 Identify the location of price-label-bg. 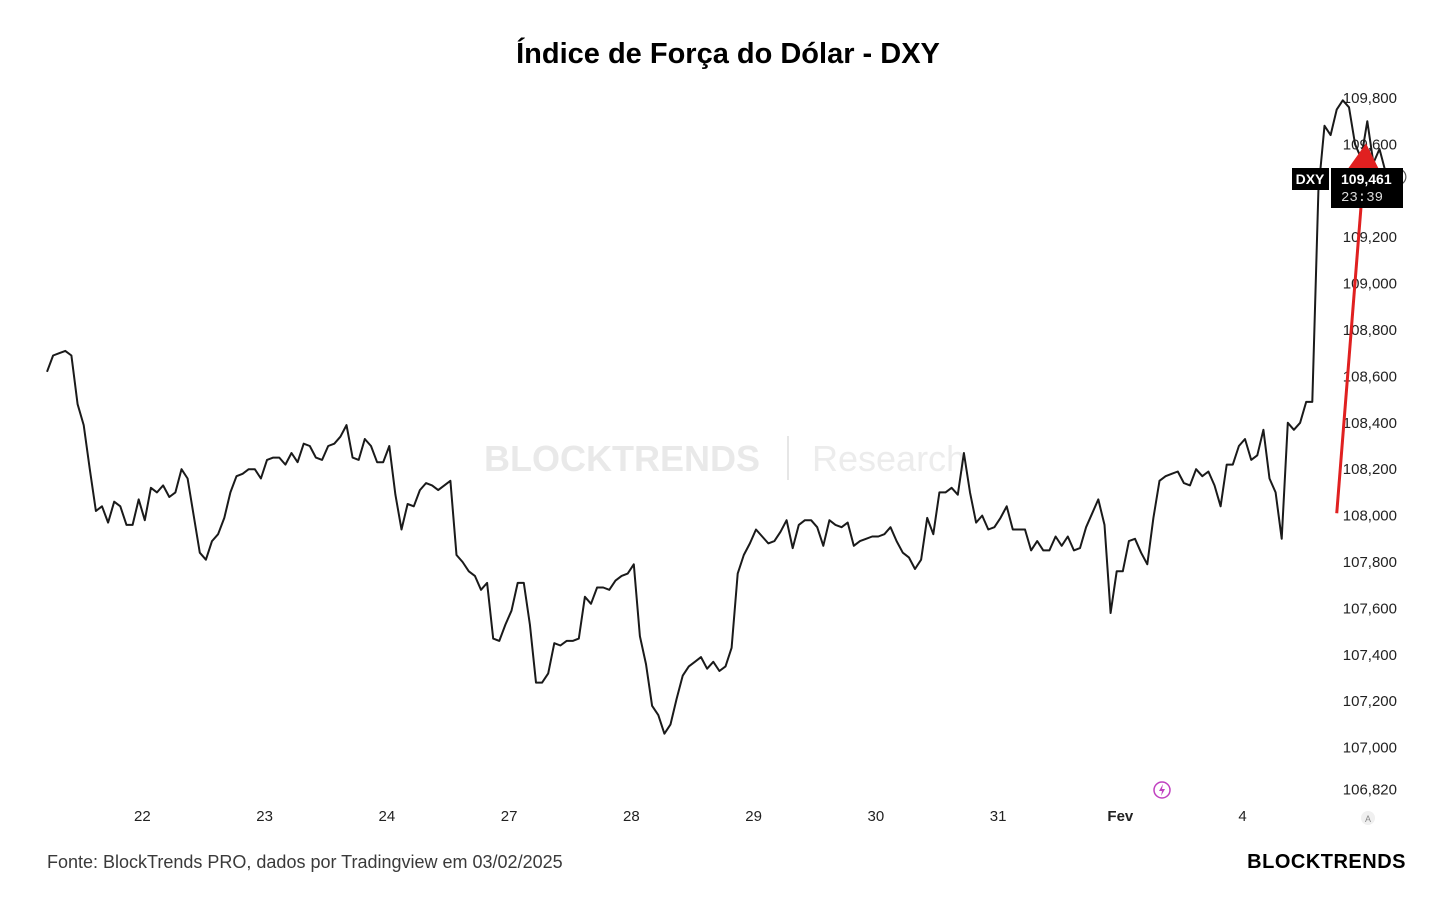
(1367, 188).